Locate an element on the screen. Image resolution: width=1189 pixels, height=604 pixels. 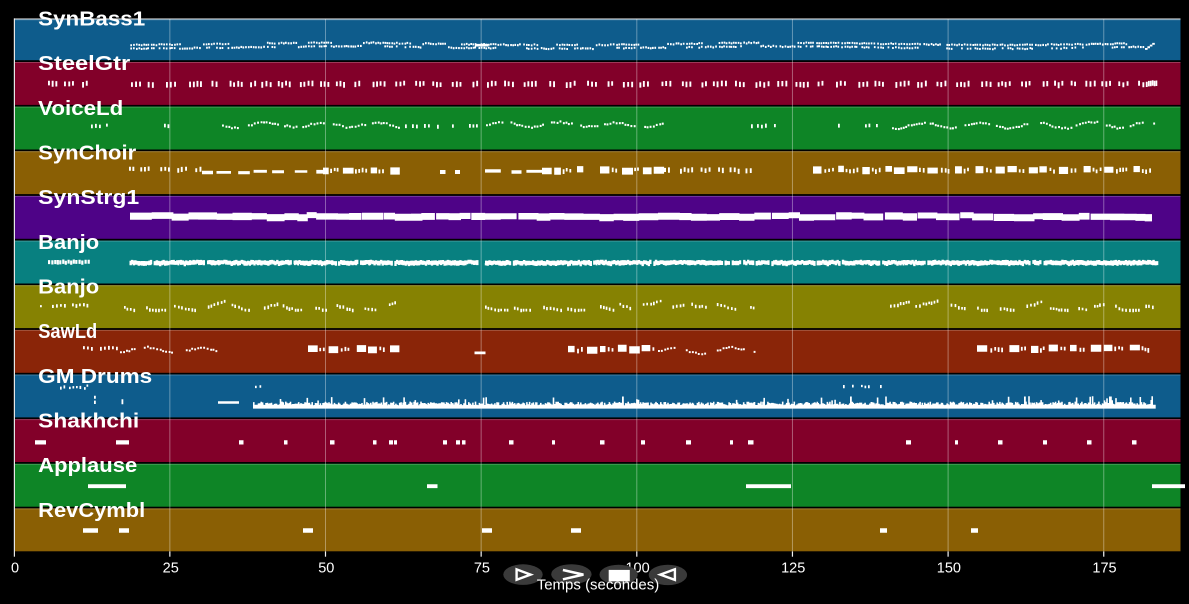
svg-text: RevCymbl is located at coordinates (91, 511).